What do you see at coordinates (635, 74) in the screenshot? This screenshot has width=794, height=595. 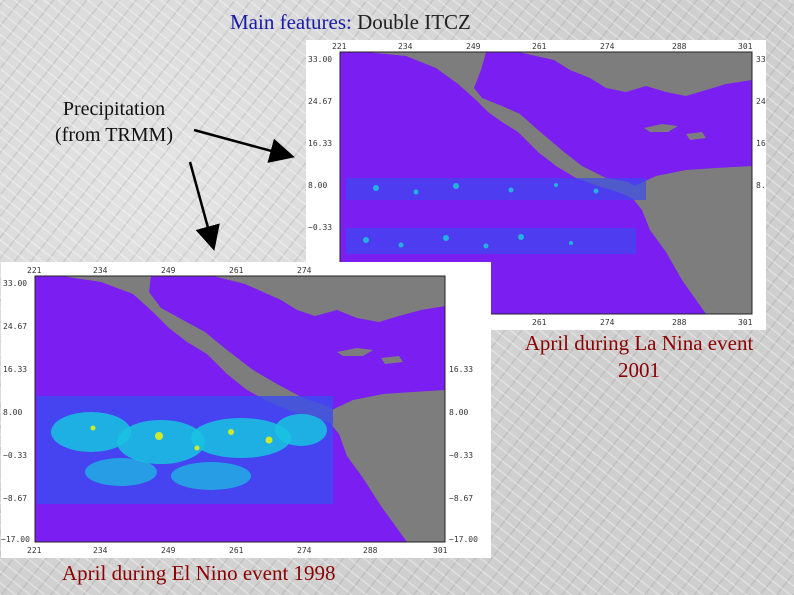 I see `lanina-land-north` at bounding box center [635, 74].